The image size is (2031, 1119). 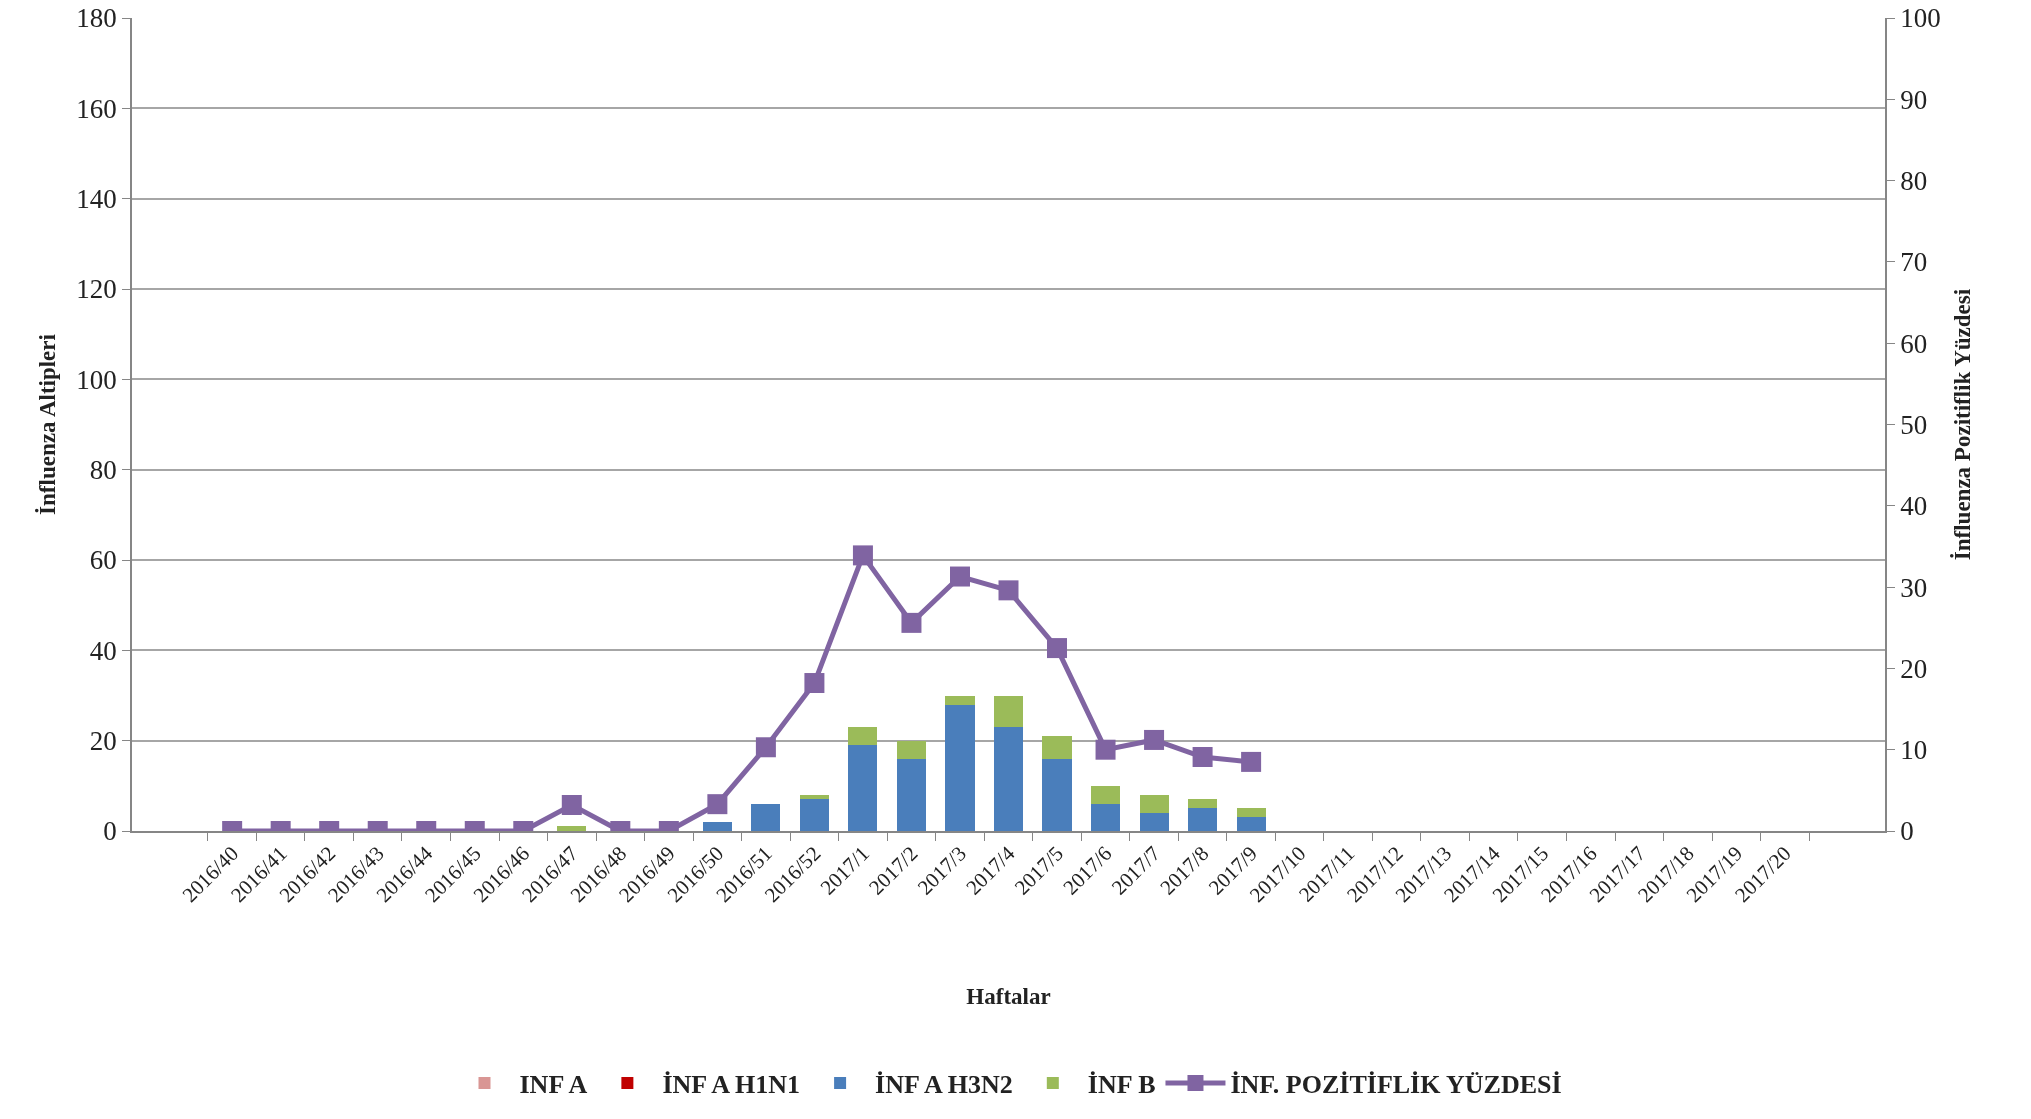 I want to click on y2-tick-label: 90, so click(x=1914, y=99).